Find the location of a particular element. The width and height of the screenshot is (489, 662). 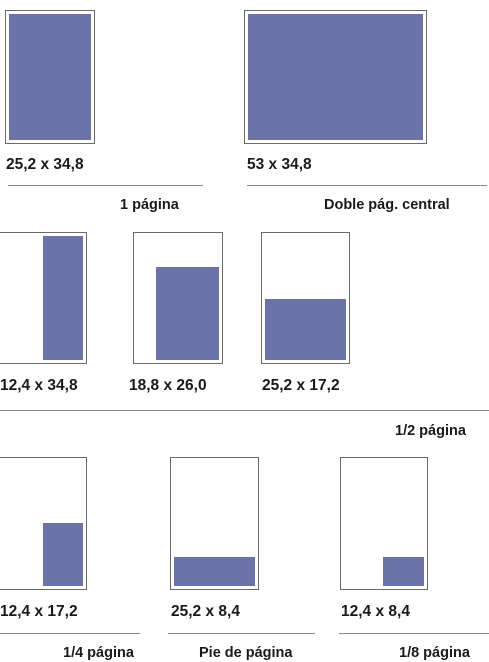

ad-format-half-vertical is located at coordinates (43, 298).